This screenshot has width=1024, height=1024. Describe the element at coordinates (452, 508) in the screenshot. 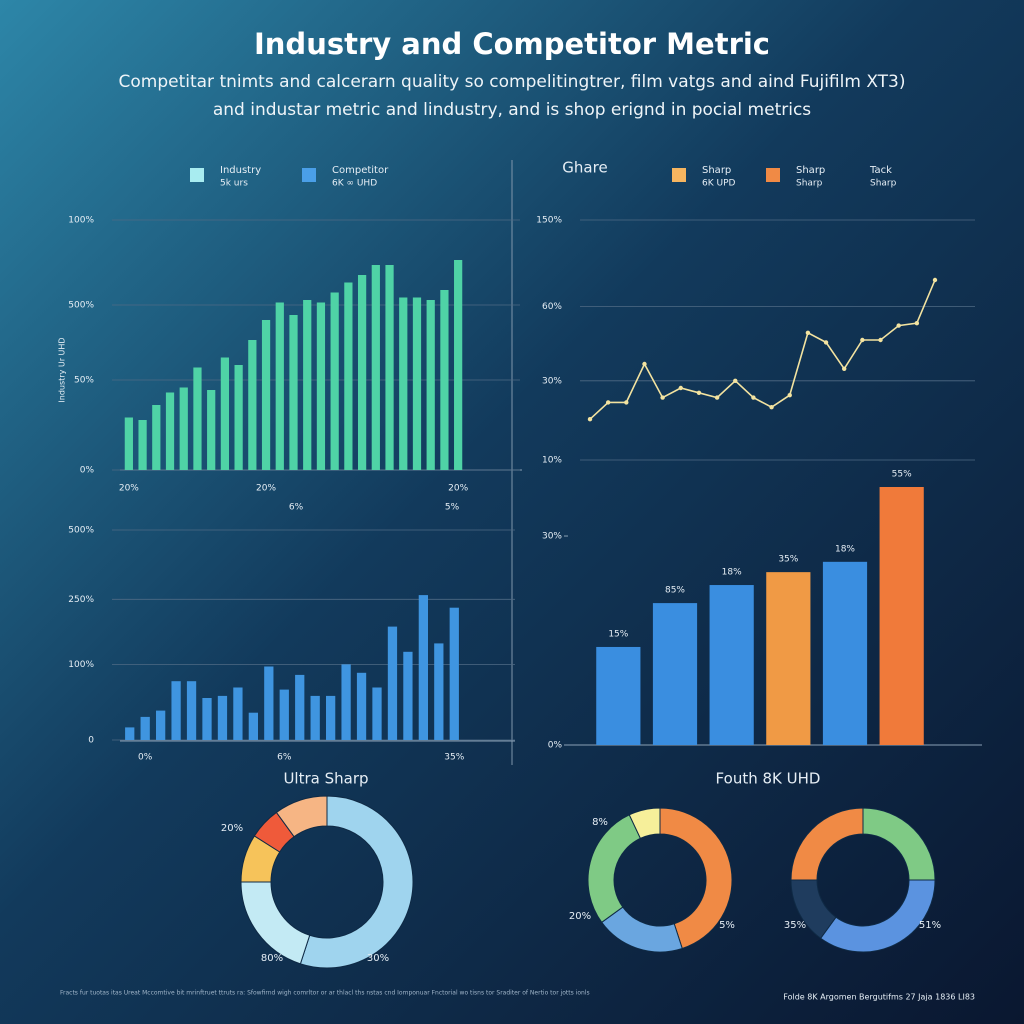

I see `x-sub-label: 5%` at that location.